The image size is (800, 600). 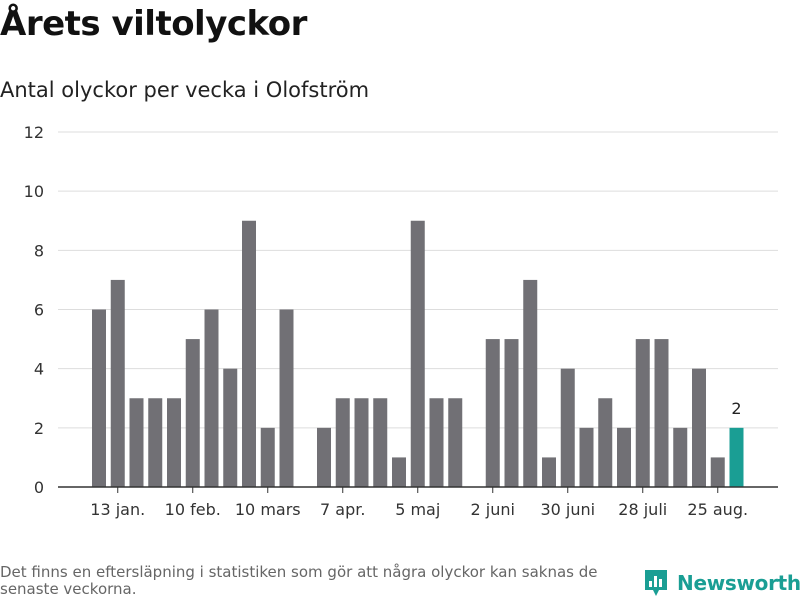 I want to click on x-tick-label: 5 maj, so click(x=417, y=509).